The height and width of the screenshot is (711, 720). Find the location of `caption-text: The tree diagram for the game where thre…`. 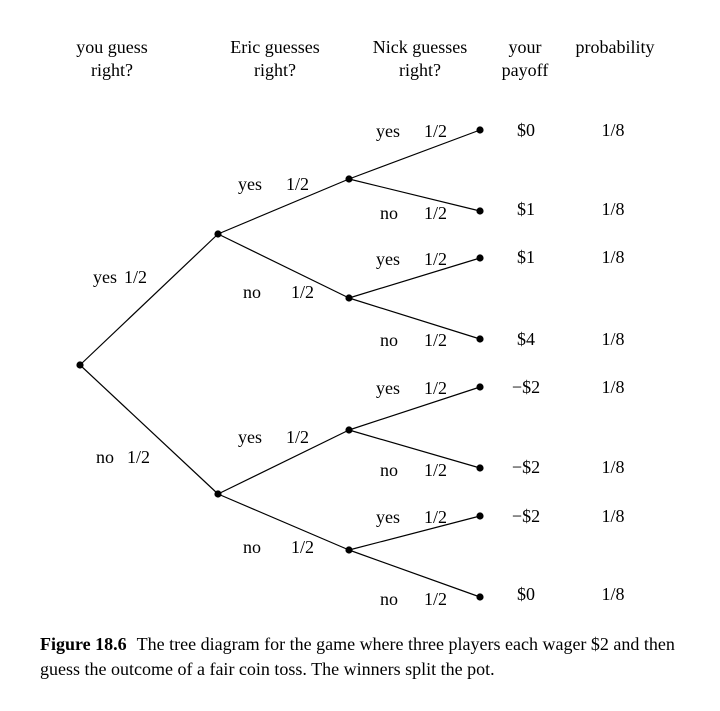

caption-text: The tree diagram for the game where thre… is located at coordinates (357, 656).